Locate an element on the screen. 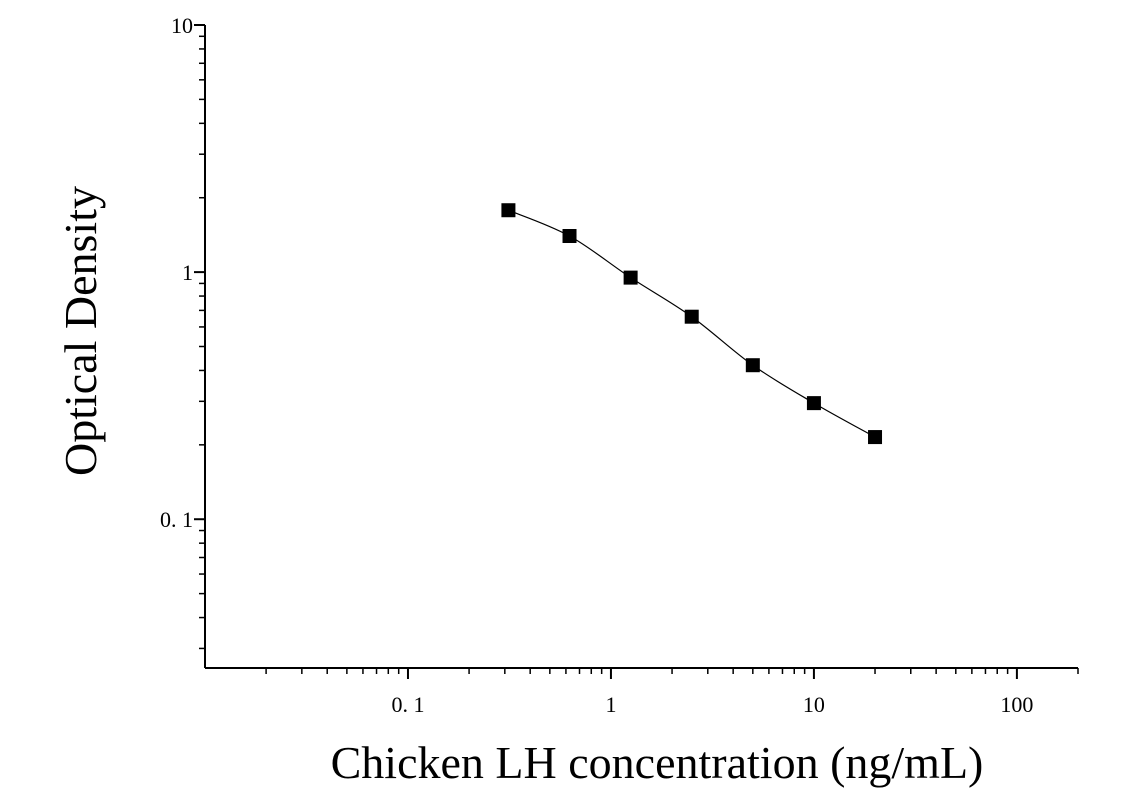 This screenshot has width=1137, height=792. x-tick-label: 0. 1 is located at coordinates (407, 704).